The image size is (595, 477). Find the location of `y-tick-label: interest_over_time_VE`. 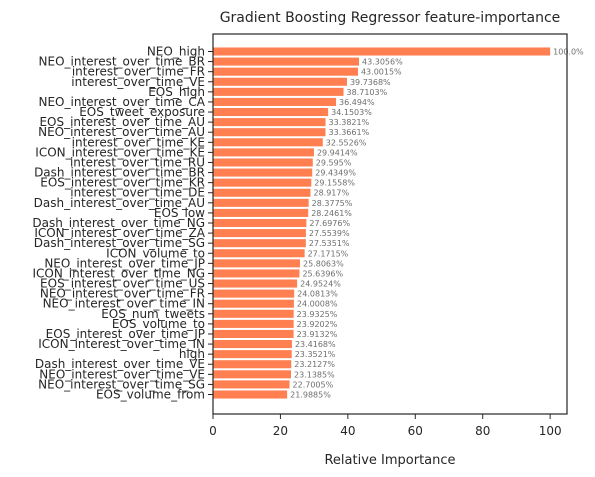

y-tick-label: interest_over_time_VE is located at coordinates (138, 82).